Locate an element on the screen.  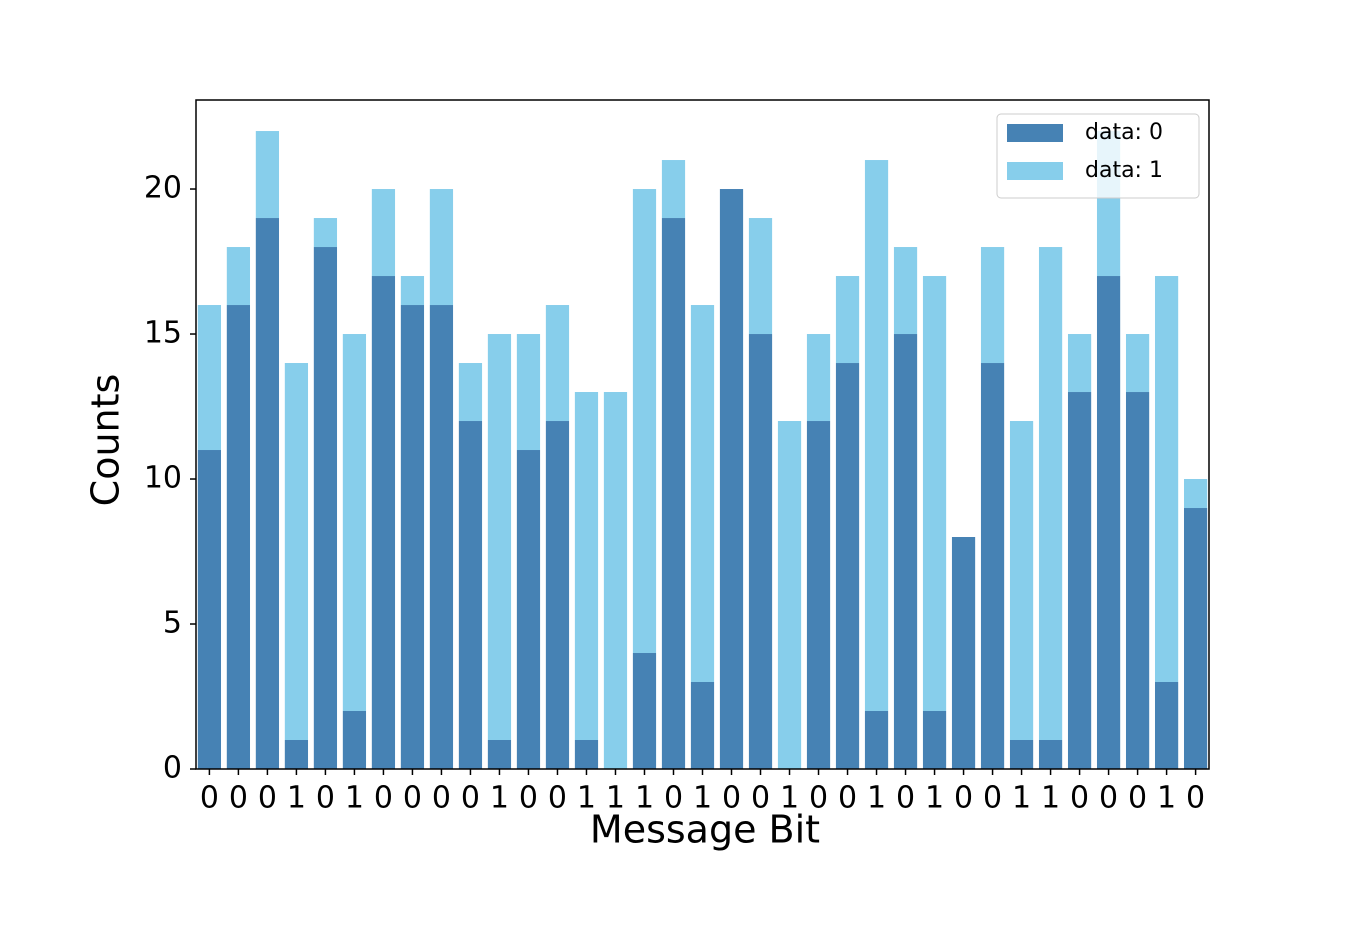
y-axis-label: Counts is located at coordinates (106, 440).